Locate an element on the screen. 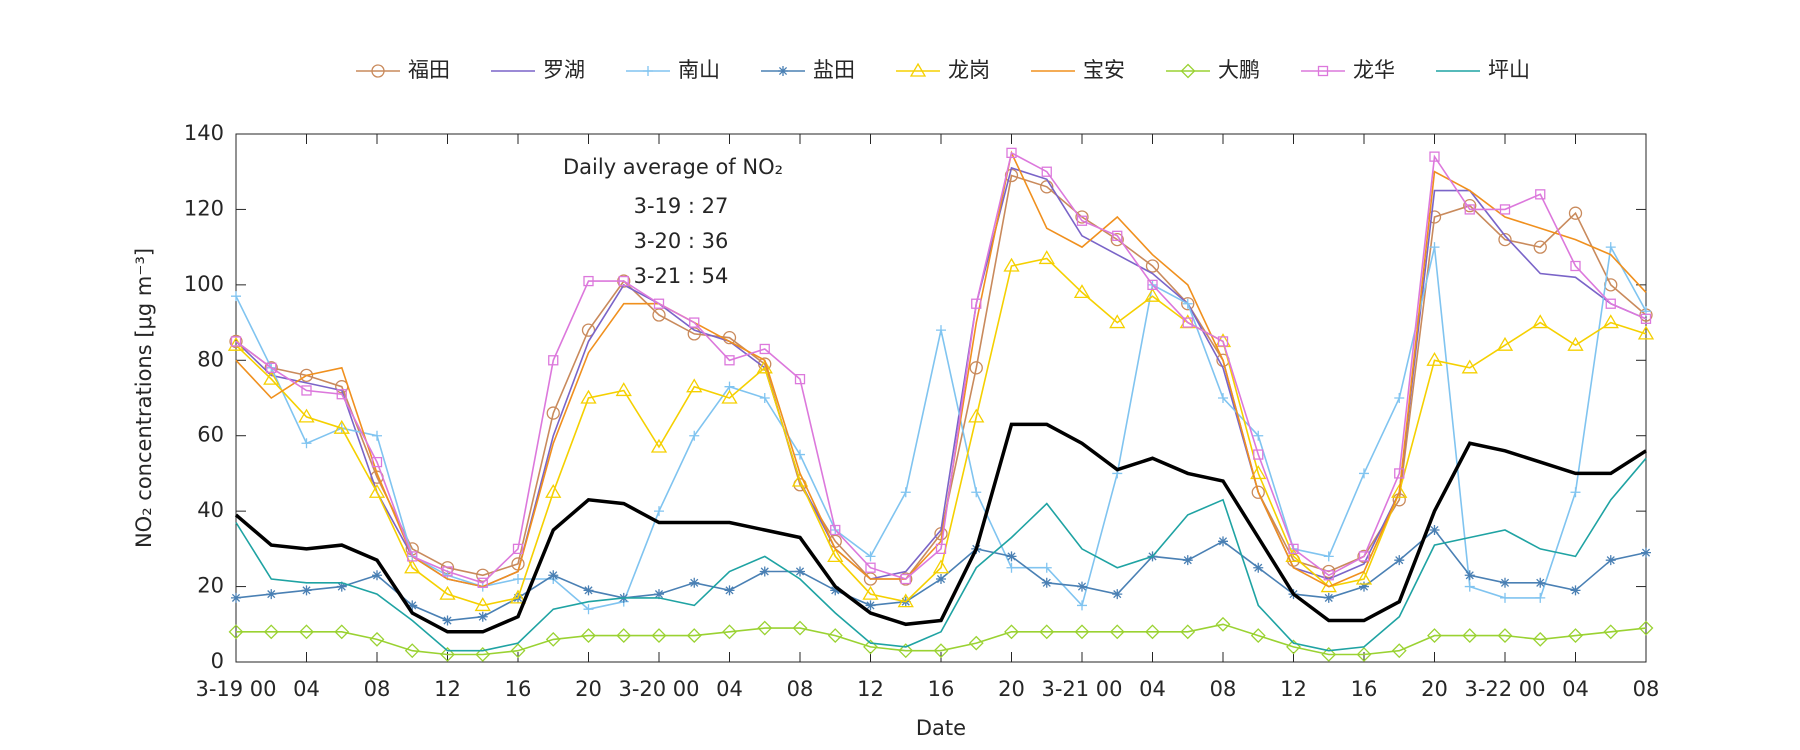  x-tick-label: 3-22 00 is located at coordinates (1504, 689).